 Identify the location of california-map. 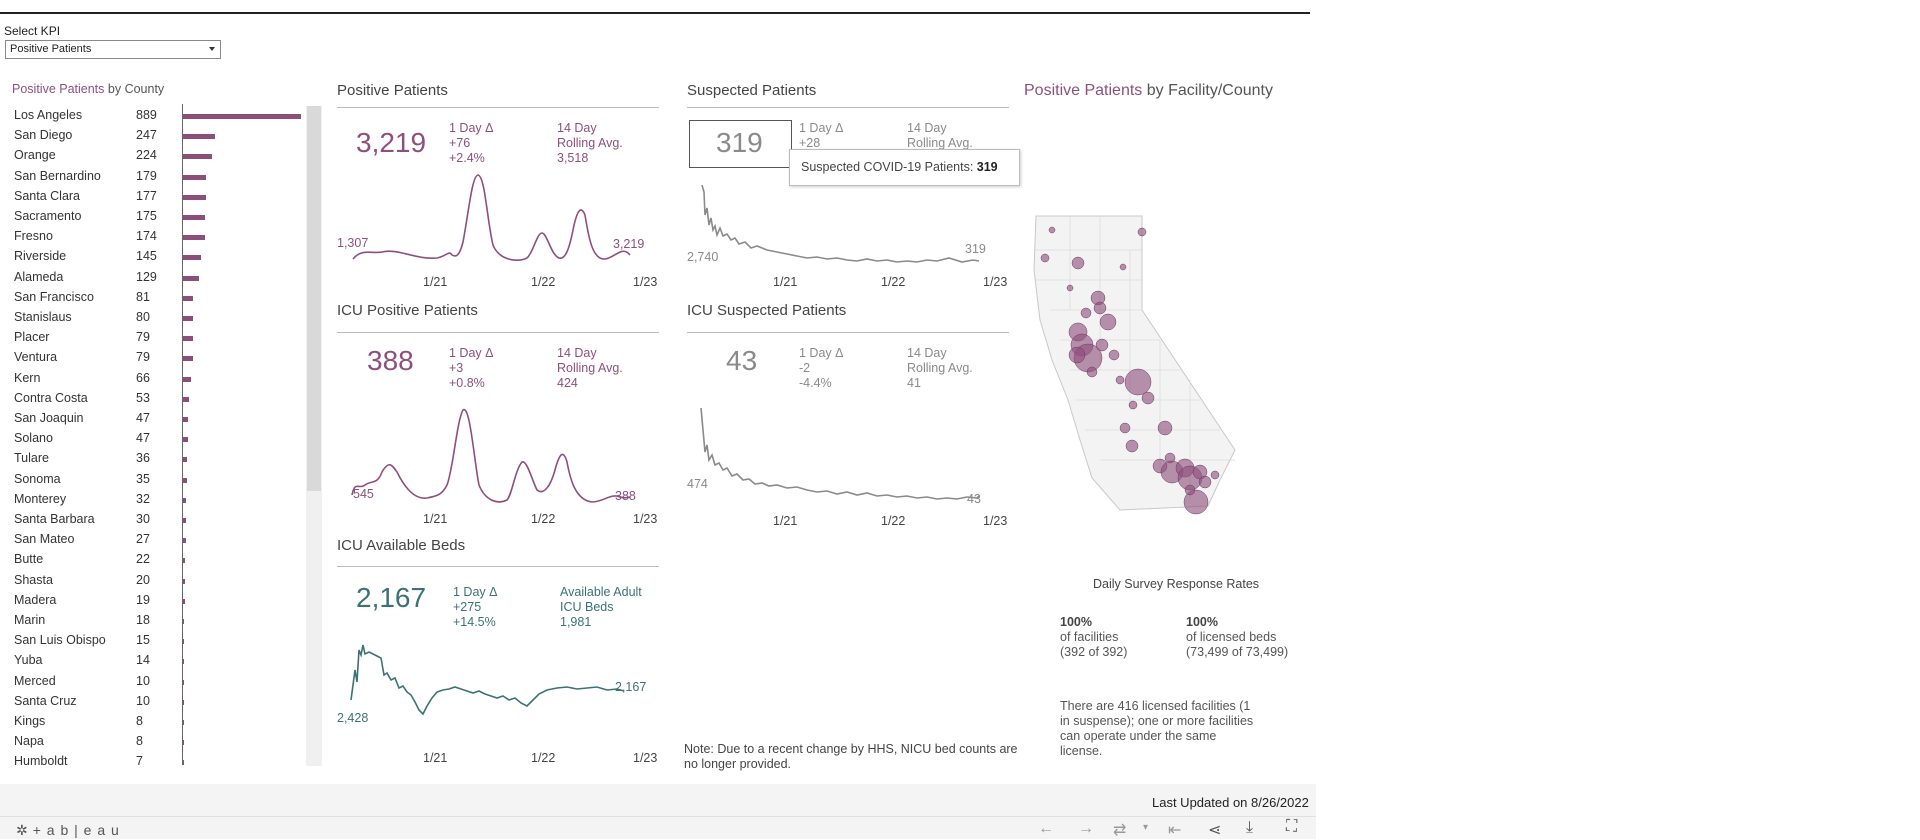
(1165, 370).